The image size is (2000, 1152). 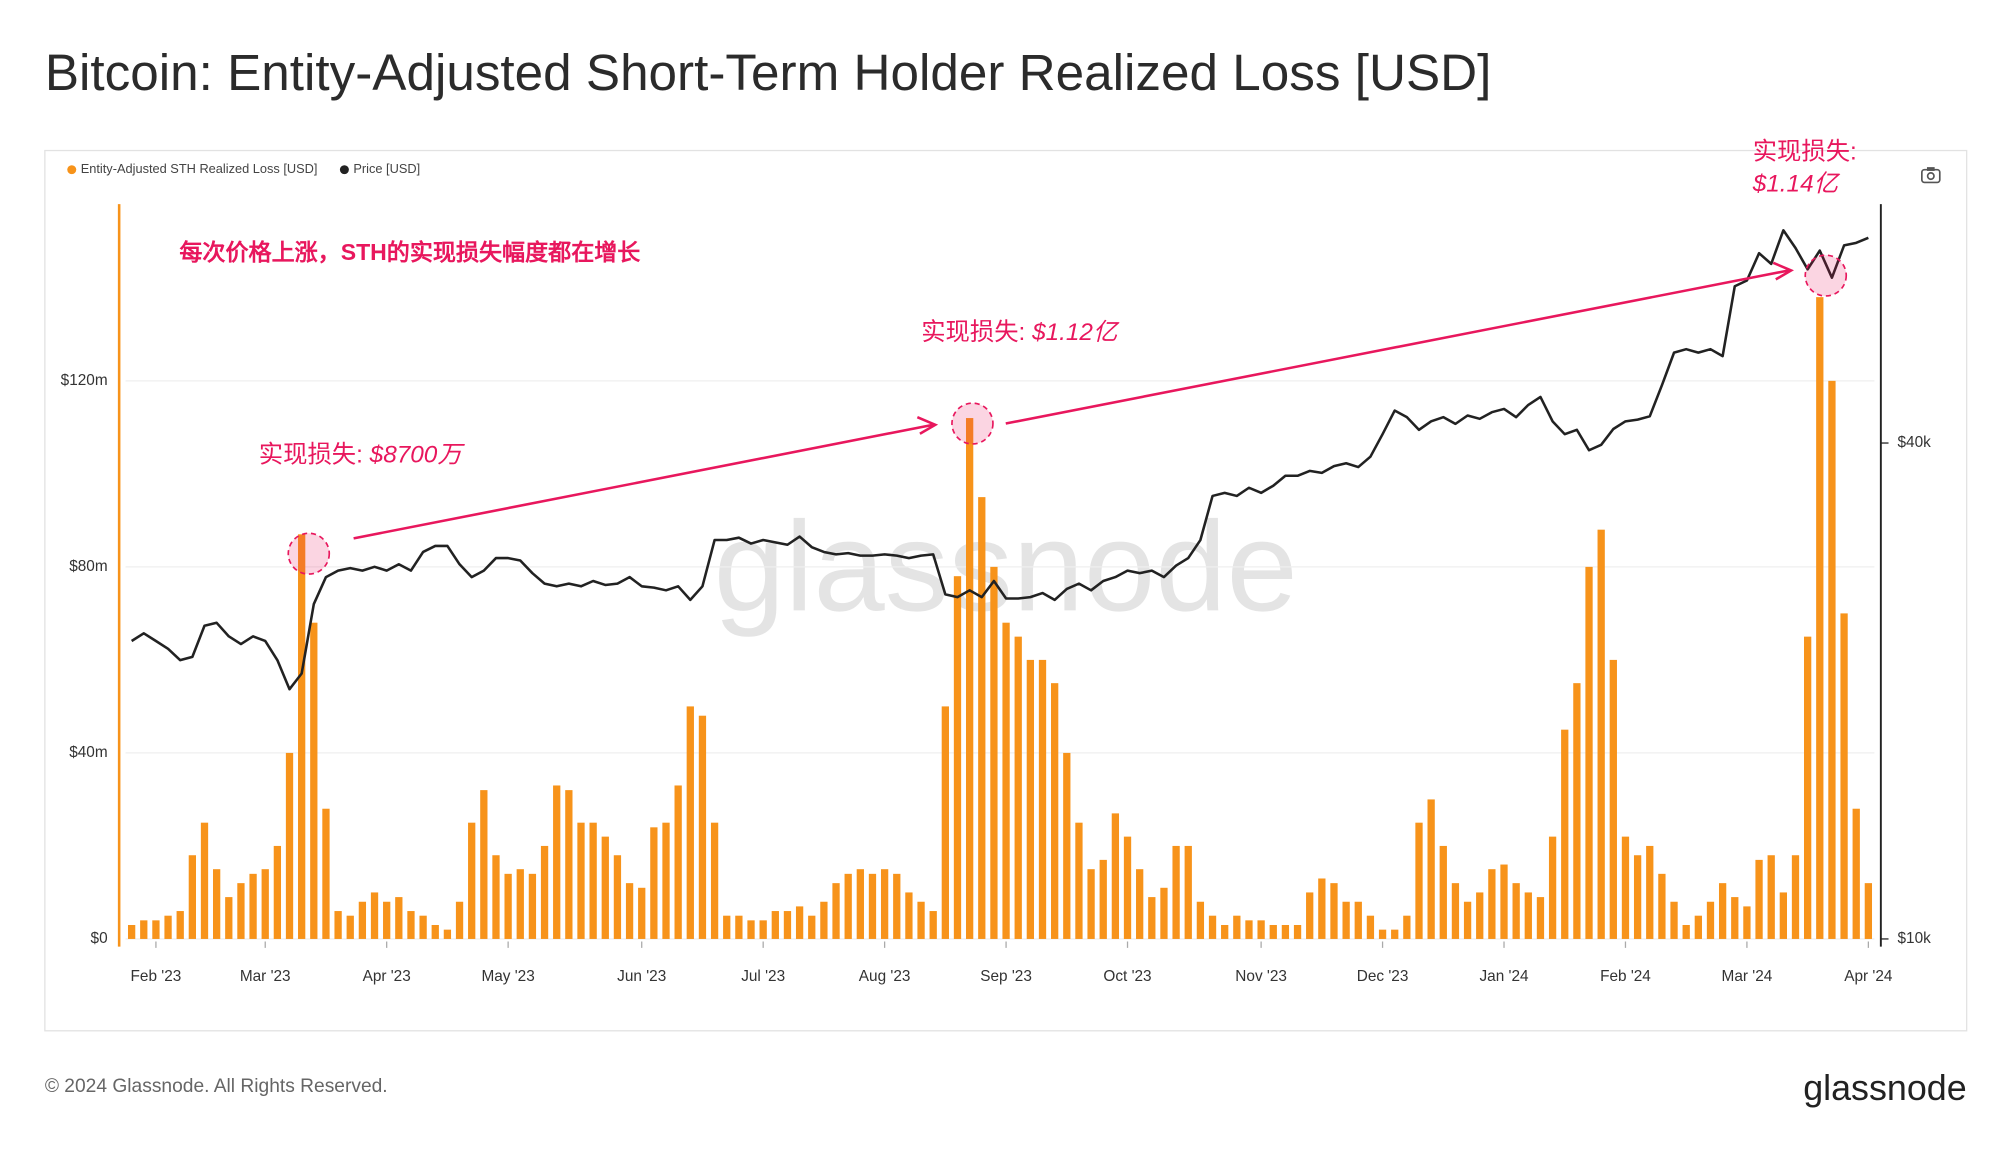 What do you see at coordinates (1931, 175) in the screenshot?
I see `camera-icon` at bounding box center [1931, 175].